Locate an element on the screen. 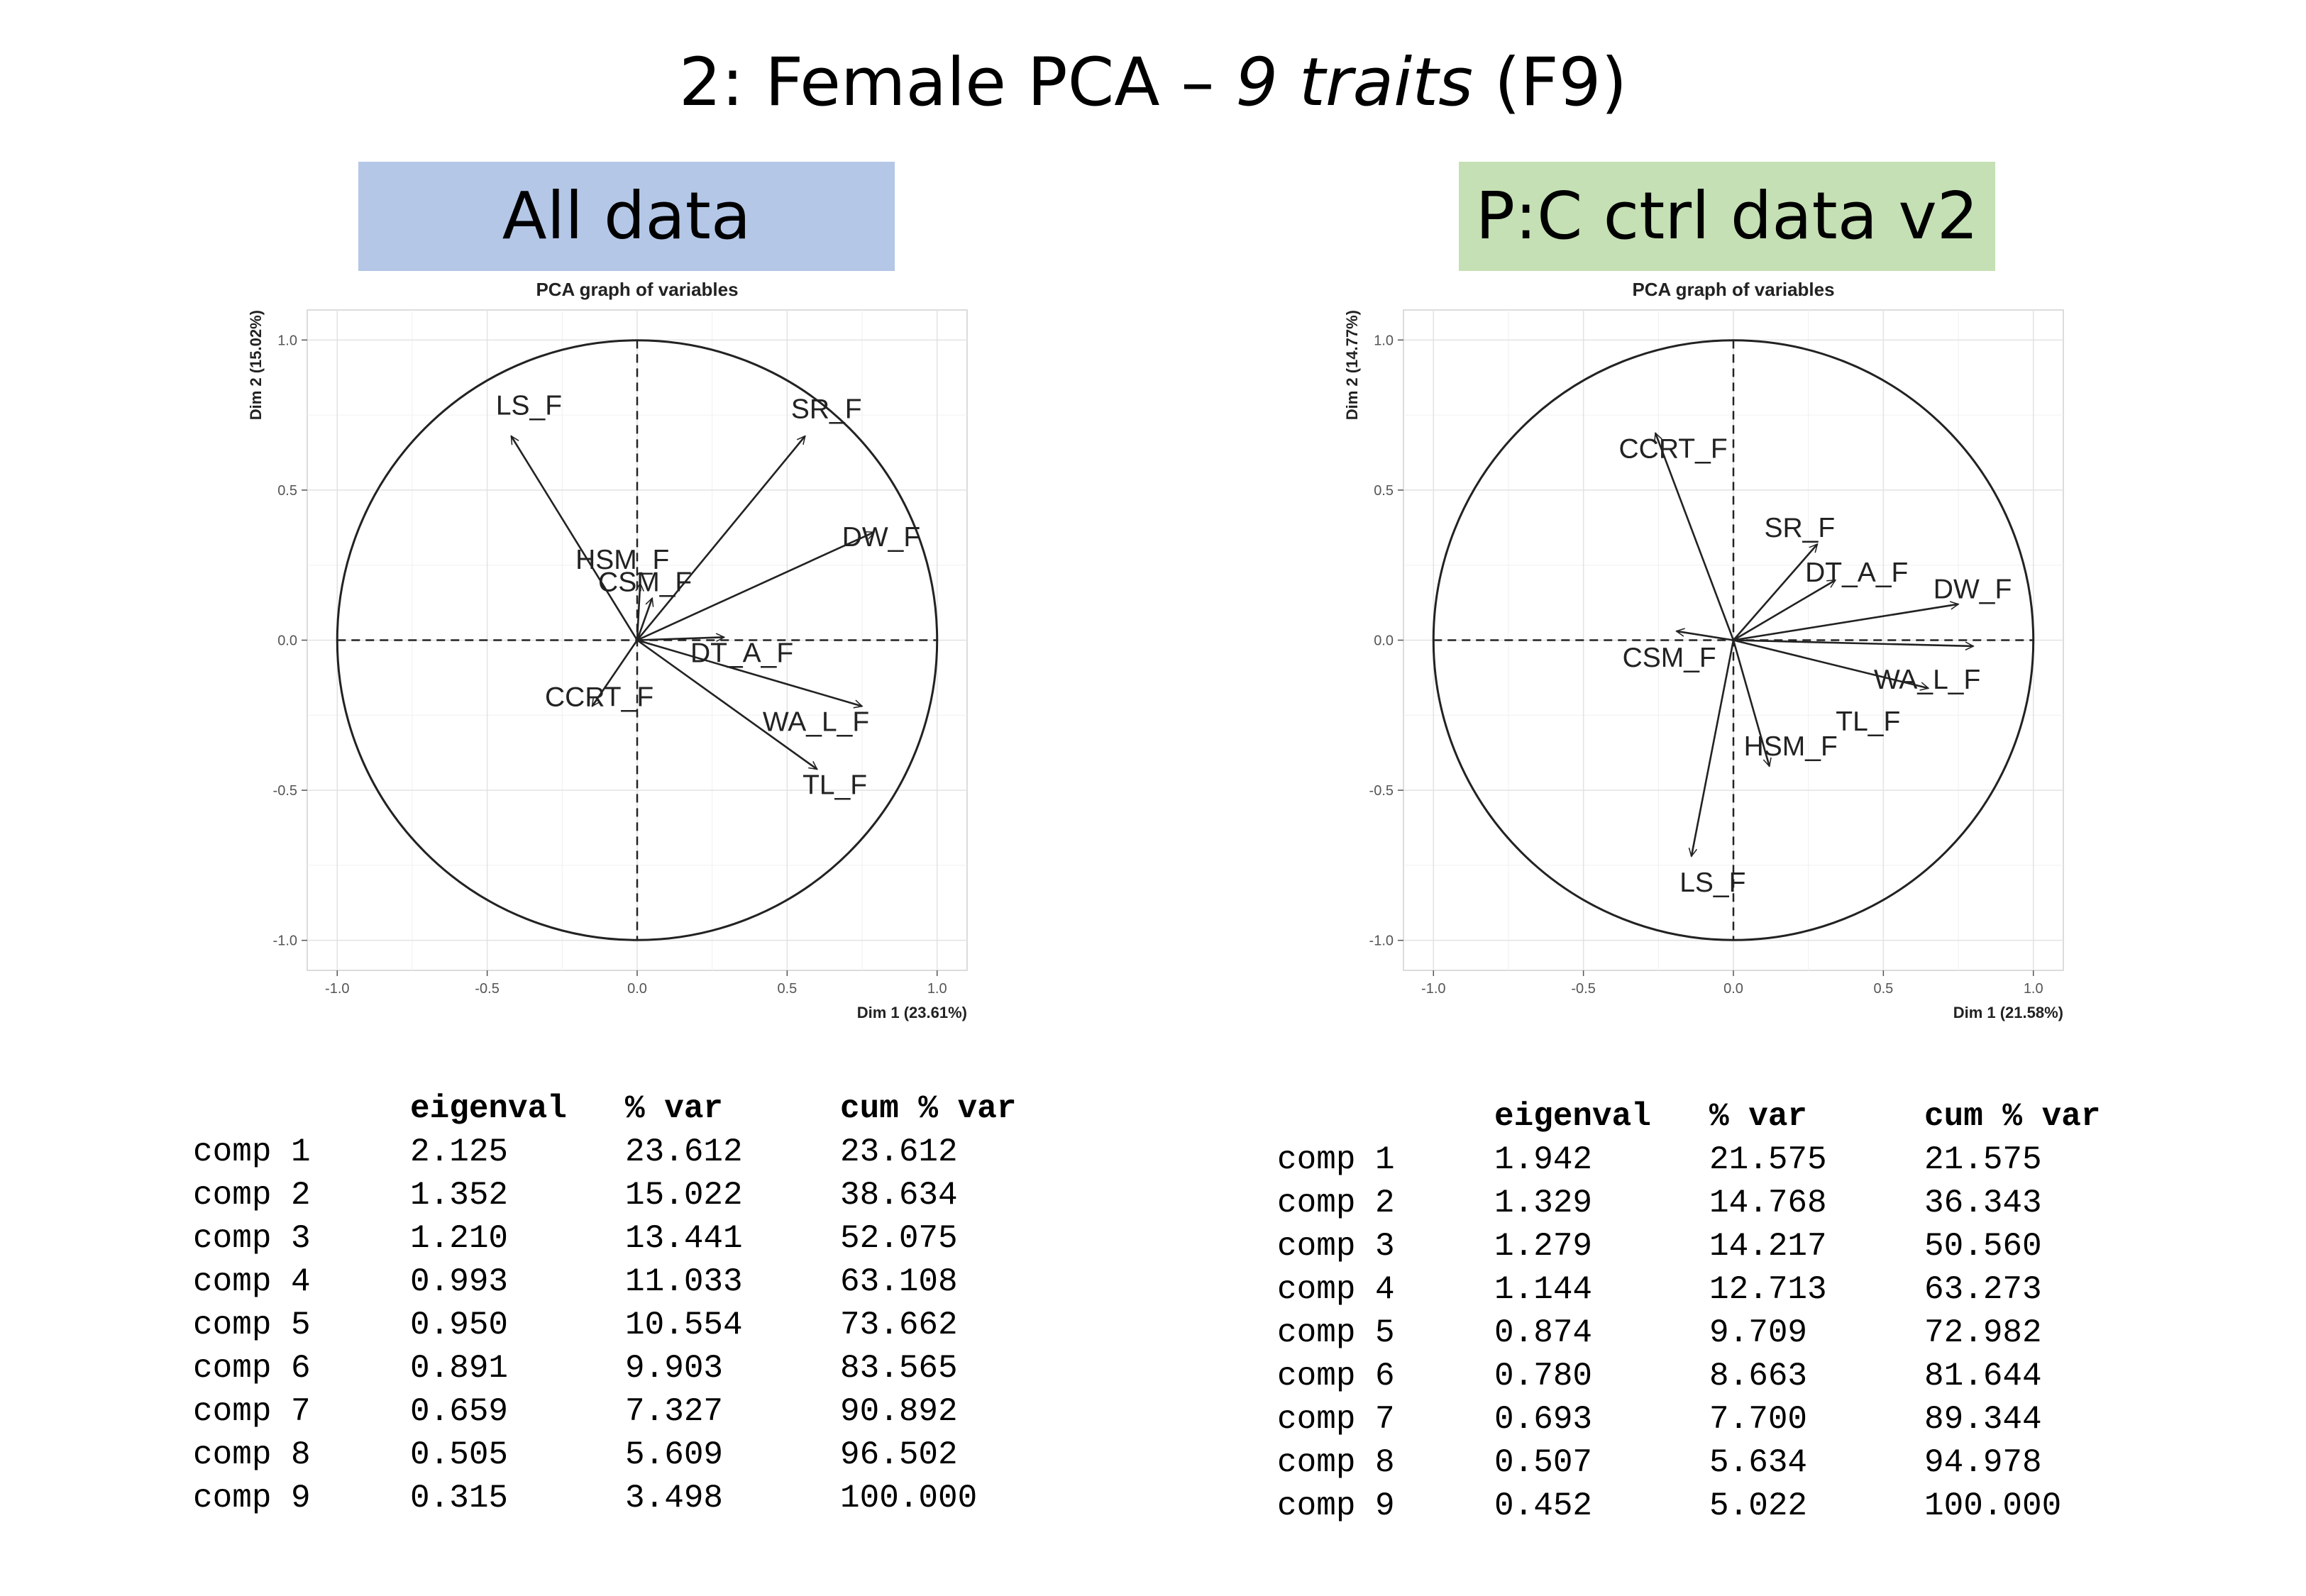  label-dt-a-f: DT_A_F is located at coordinates (1856, 573).